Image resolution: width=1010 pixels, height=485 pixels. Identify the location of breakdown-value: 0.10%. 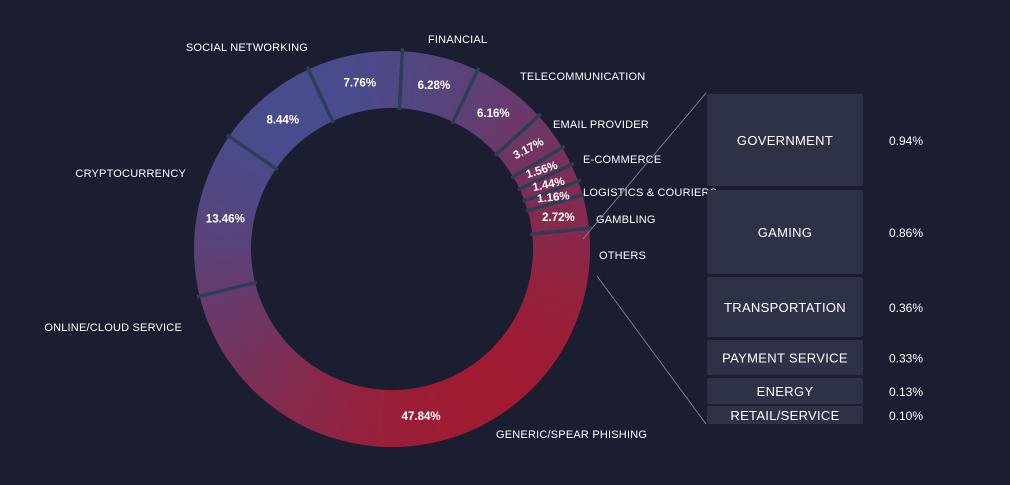
(906, 416).